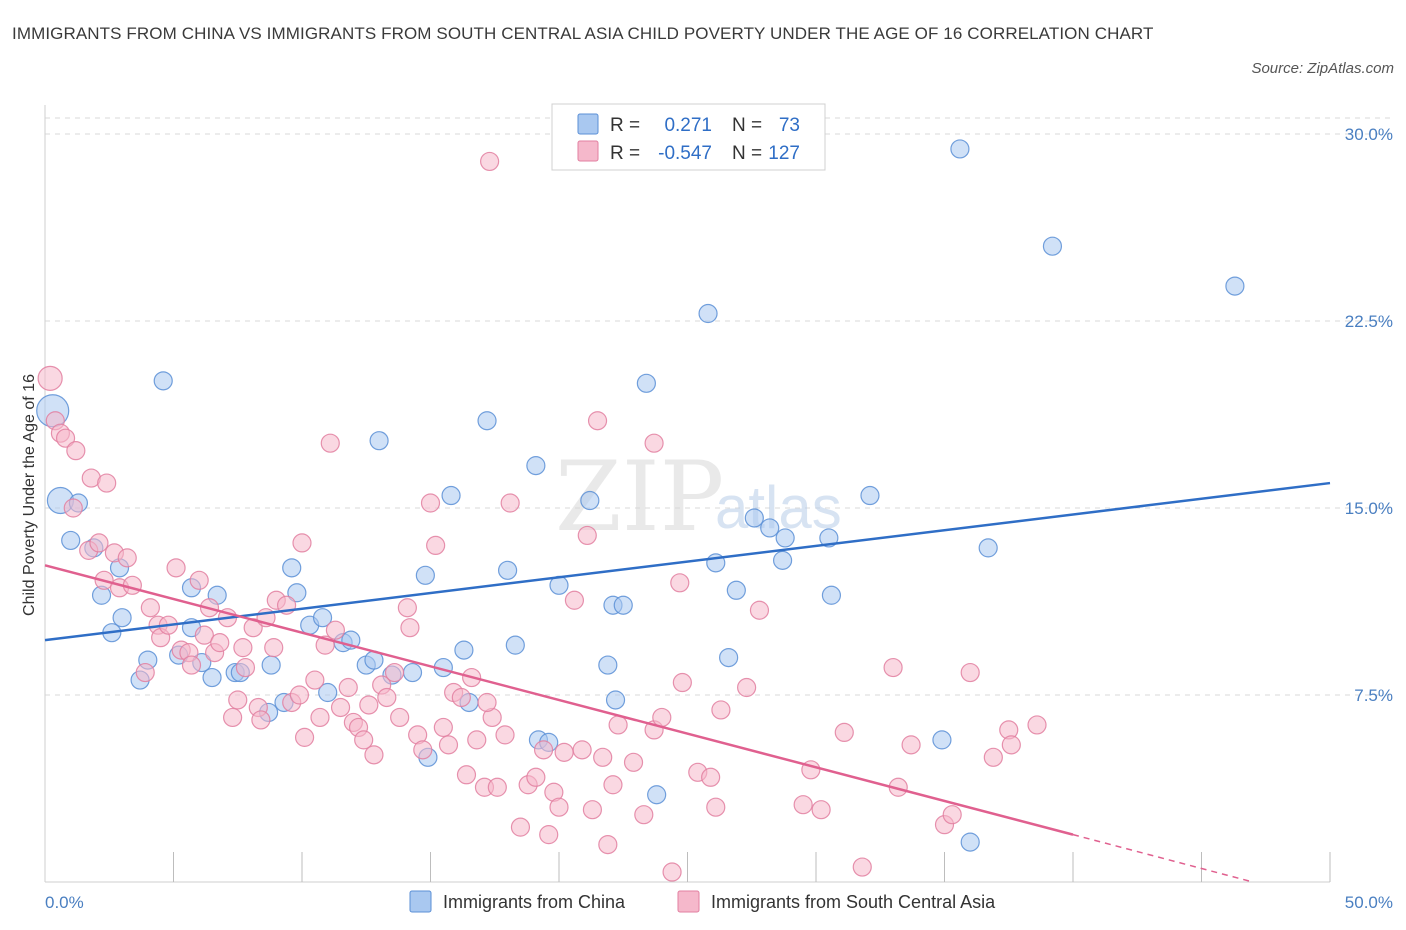 The width and height of the screenshot is (1406, 930). What do you see at coordinates (853, 902) in the screenshot?
I see `bottom-legend-label-sca: Immigrants from South Central Asia` at bounding box center [853, 902].